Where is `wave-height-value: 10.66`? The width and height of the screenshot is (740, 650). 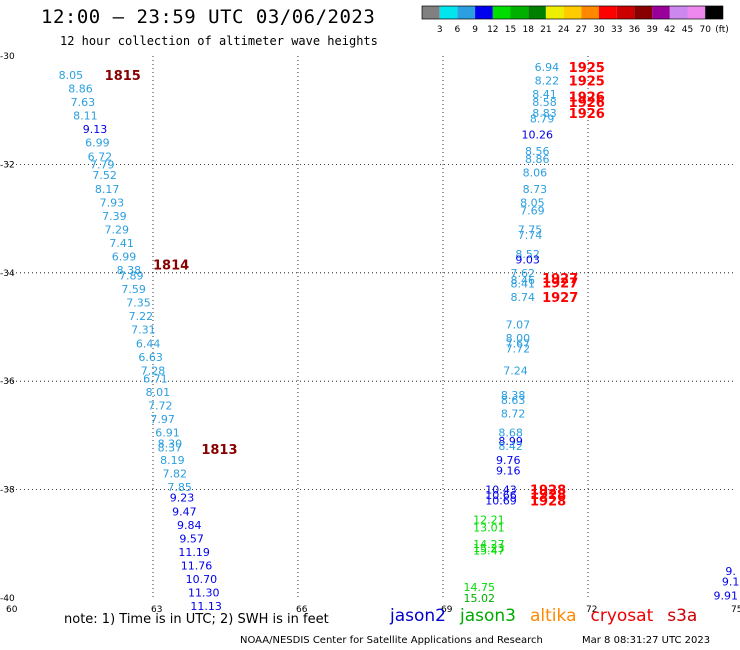 wave-height-value: 10.66 is located at coordinates (501, 495).